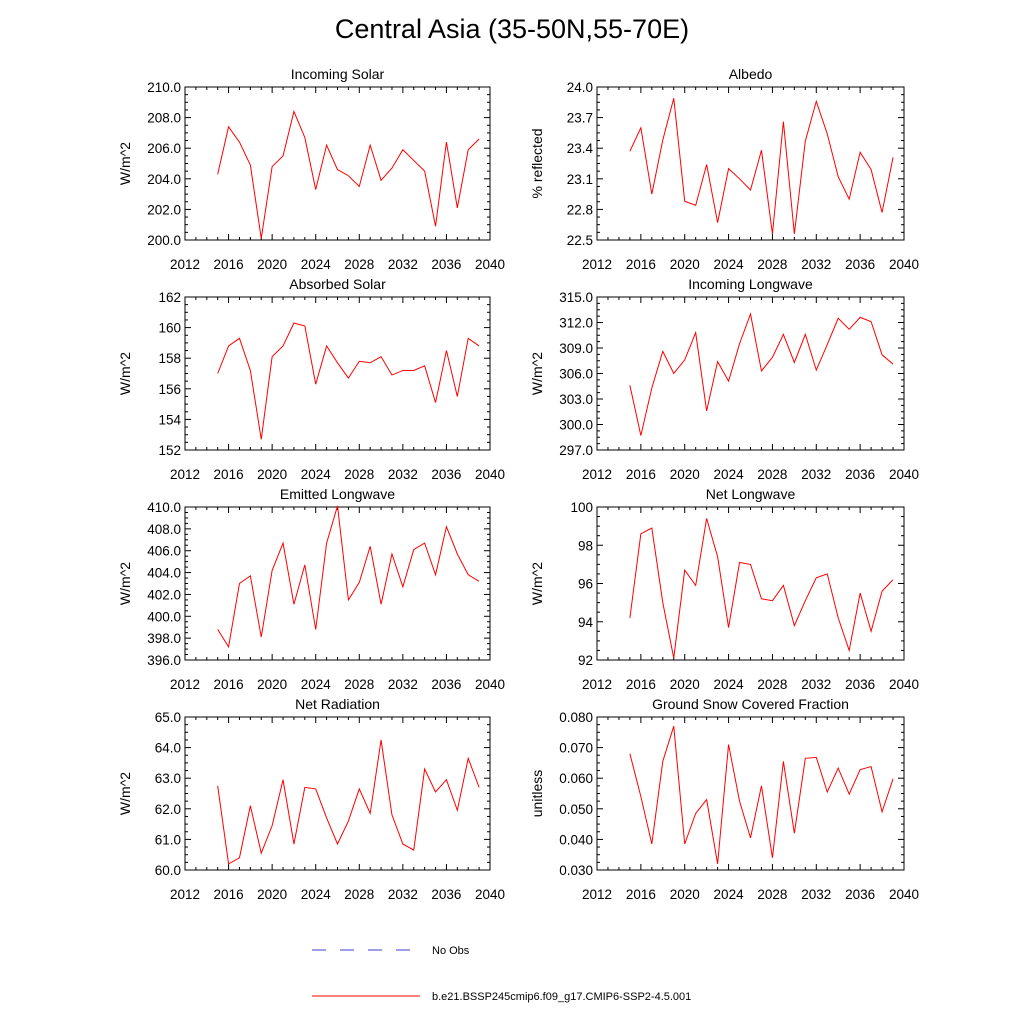  I want to click on incoming-longwave-xtick-label: 2032, so click(816, 474).